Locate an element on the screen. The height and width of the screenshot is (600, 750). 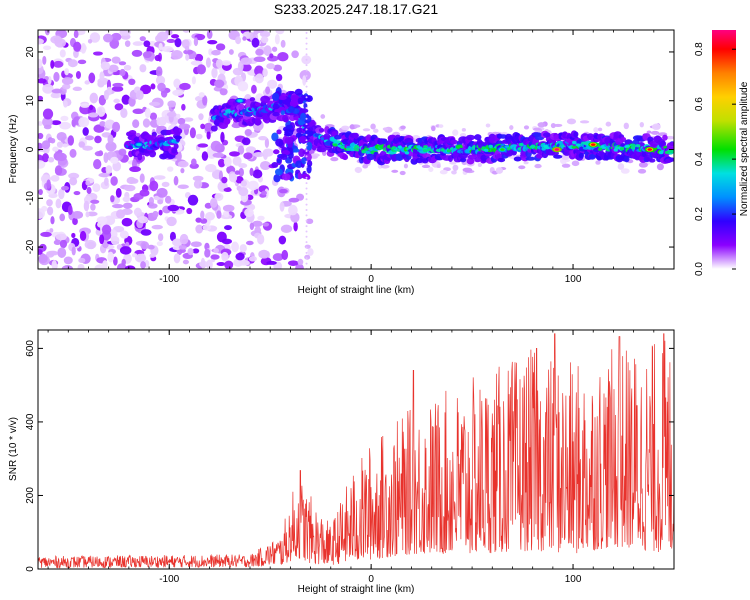
y-tick-label: 0 is located at coordinates (30, 149).